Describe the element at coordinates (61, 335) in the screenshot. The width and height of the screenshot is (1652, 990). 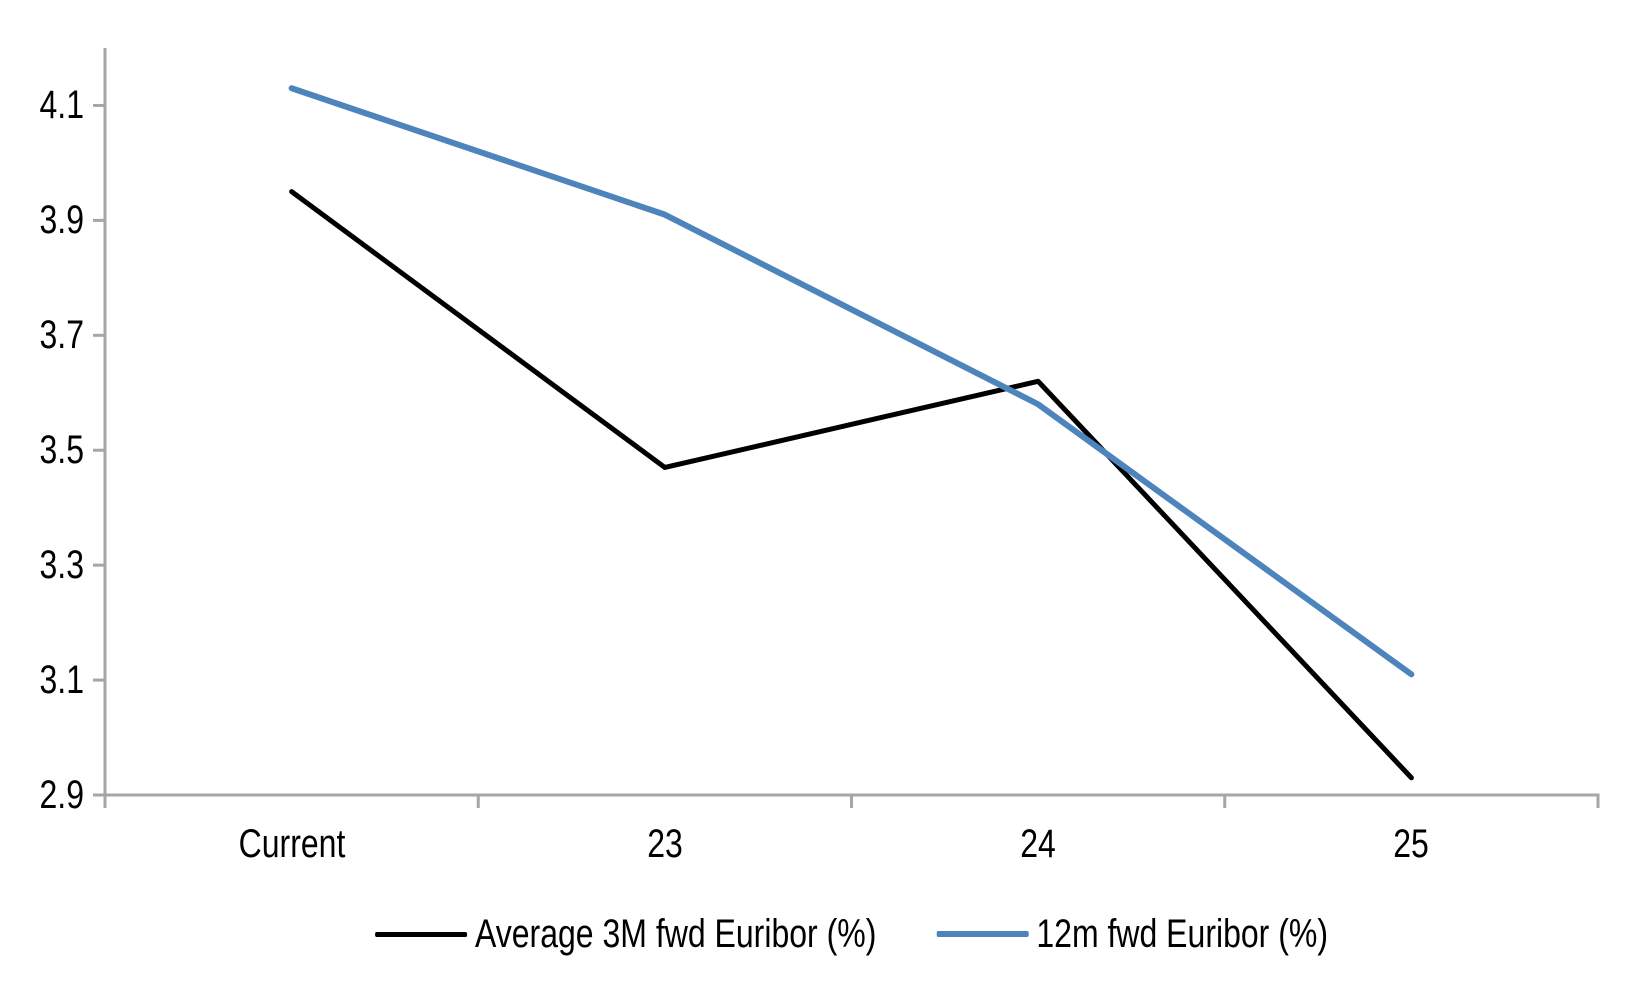
I see `y-axis-tick-label: 3.7` at that location.